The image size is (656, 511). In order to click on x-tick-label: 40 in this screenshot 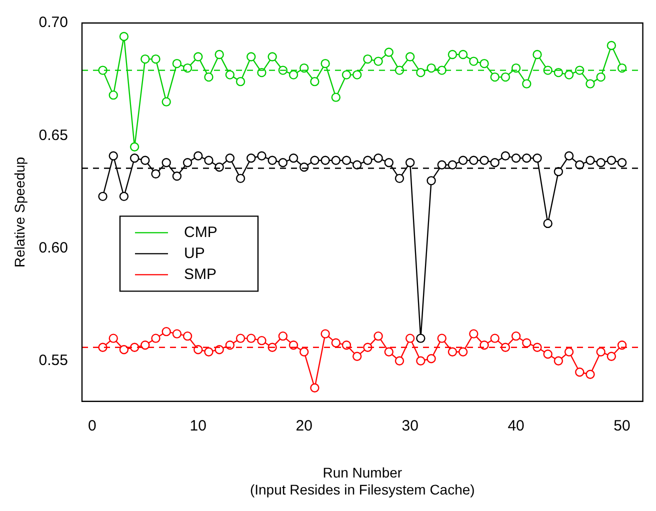, I will do `click(516, 426)`.